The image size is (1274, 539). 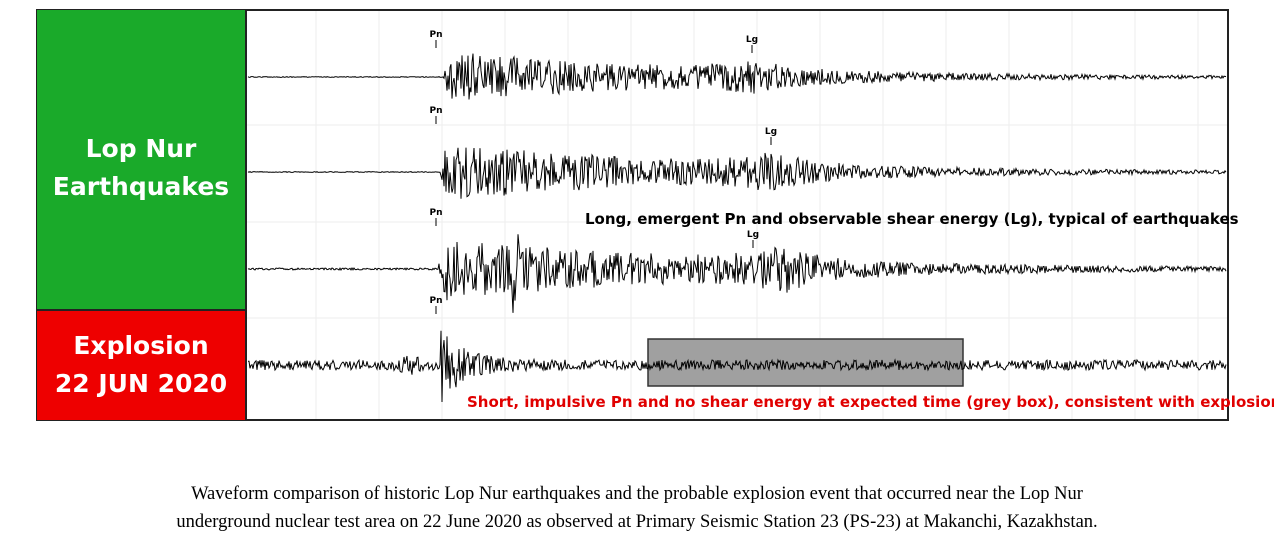 I want to click on panel-label: Lop Nur, so click(x=141, y=148).